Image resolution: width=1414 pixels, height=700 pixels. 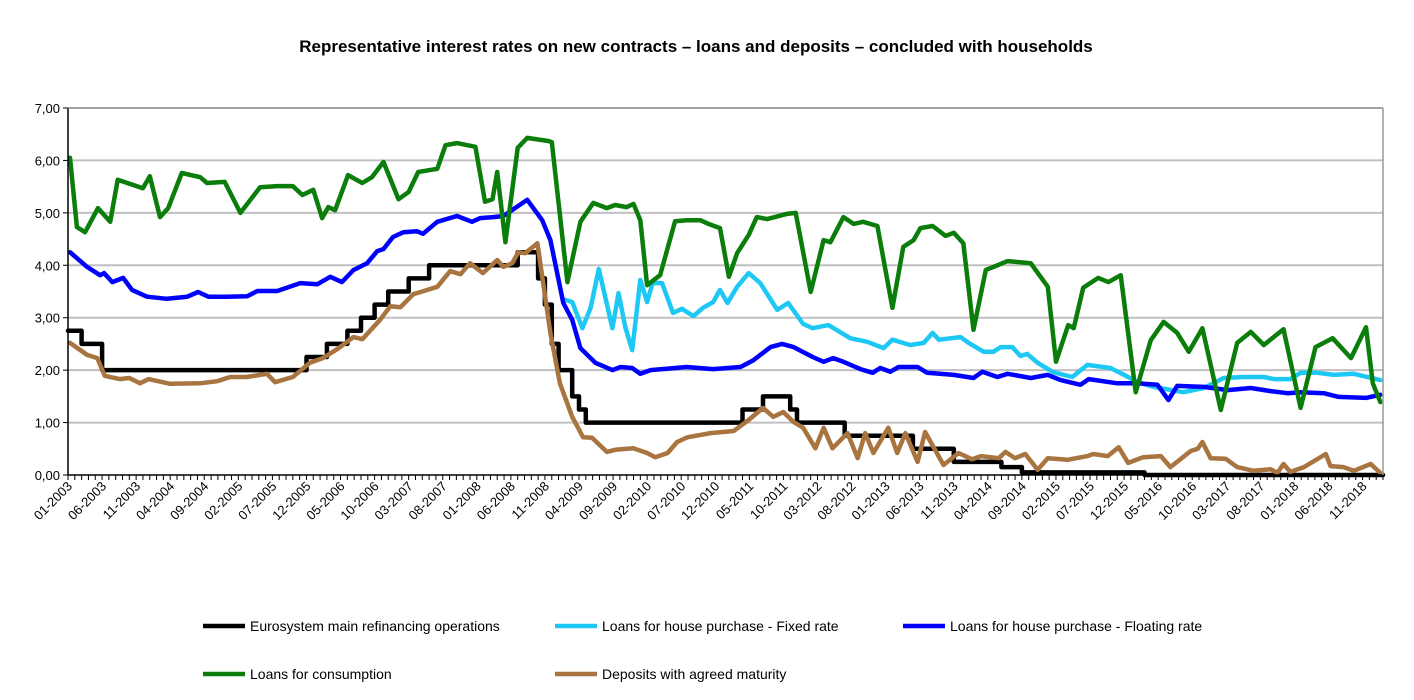 What do you see at coordinates (47, 213) in the screenshot?
I see `y-tick-label: 5,00` at bounding box center [47, 213].